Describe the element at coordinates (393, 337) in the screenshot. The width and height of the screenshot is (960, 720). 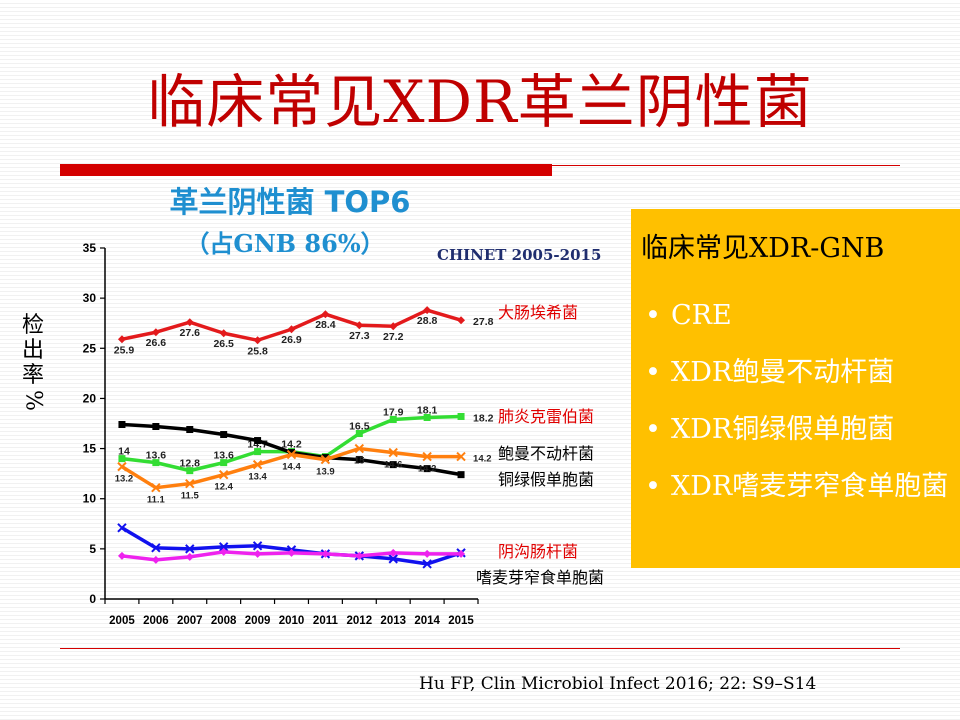
I see `data-label: 27.2` at that location.